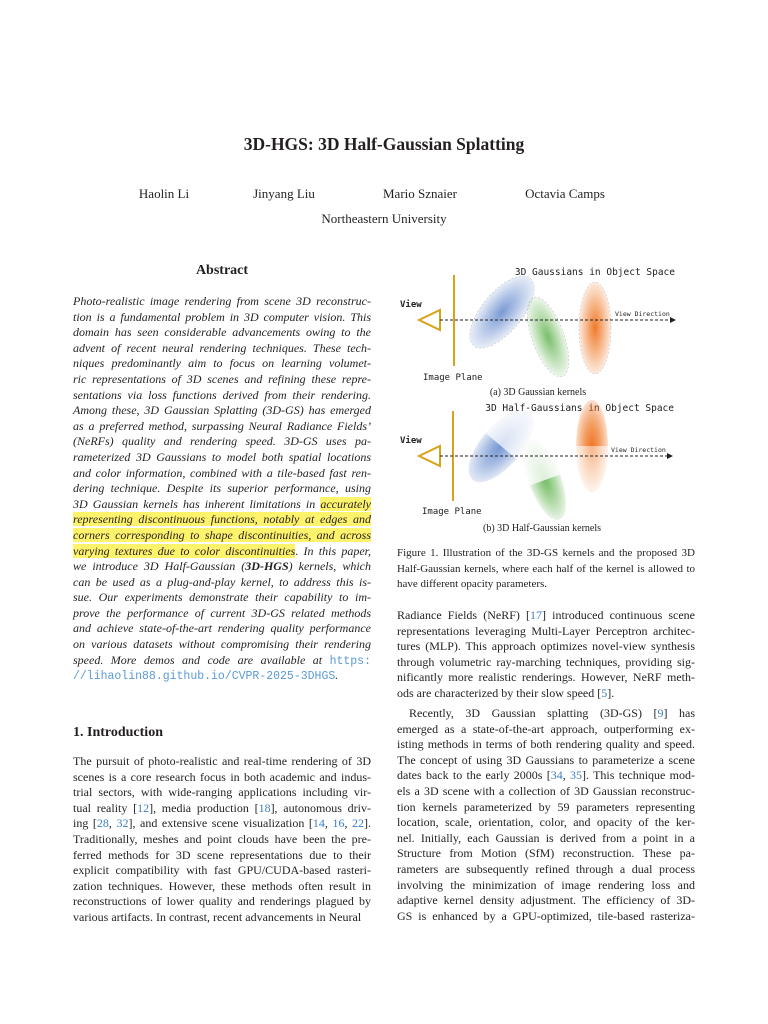  What do you see at coordinates (538, 392) in the screenshot?
I see `panel-a-caption: (a) 3D Gaussian kernels` at bounding box center [538, 392].